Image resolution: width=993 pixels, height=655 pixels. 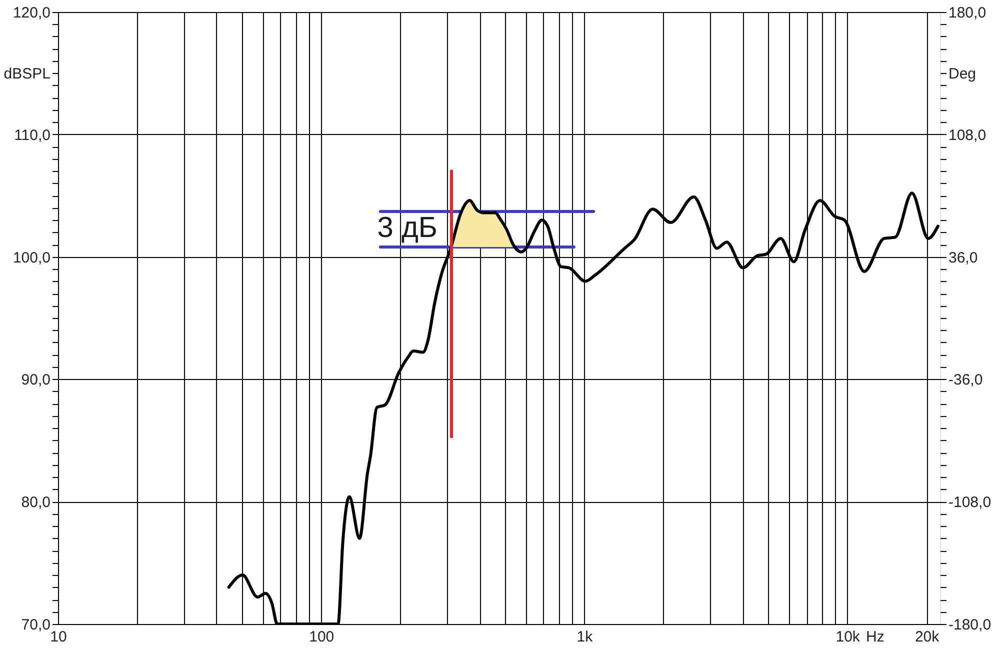 What do you see at coordinates (875, 637) in the screenshot?
I see `x-axis-title: Hz` at bounding box center [875, 637].